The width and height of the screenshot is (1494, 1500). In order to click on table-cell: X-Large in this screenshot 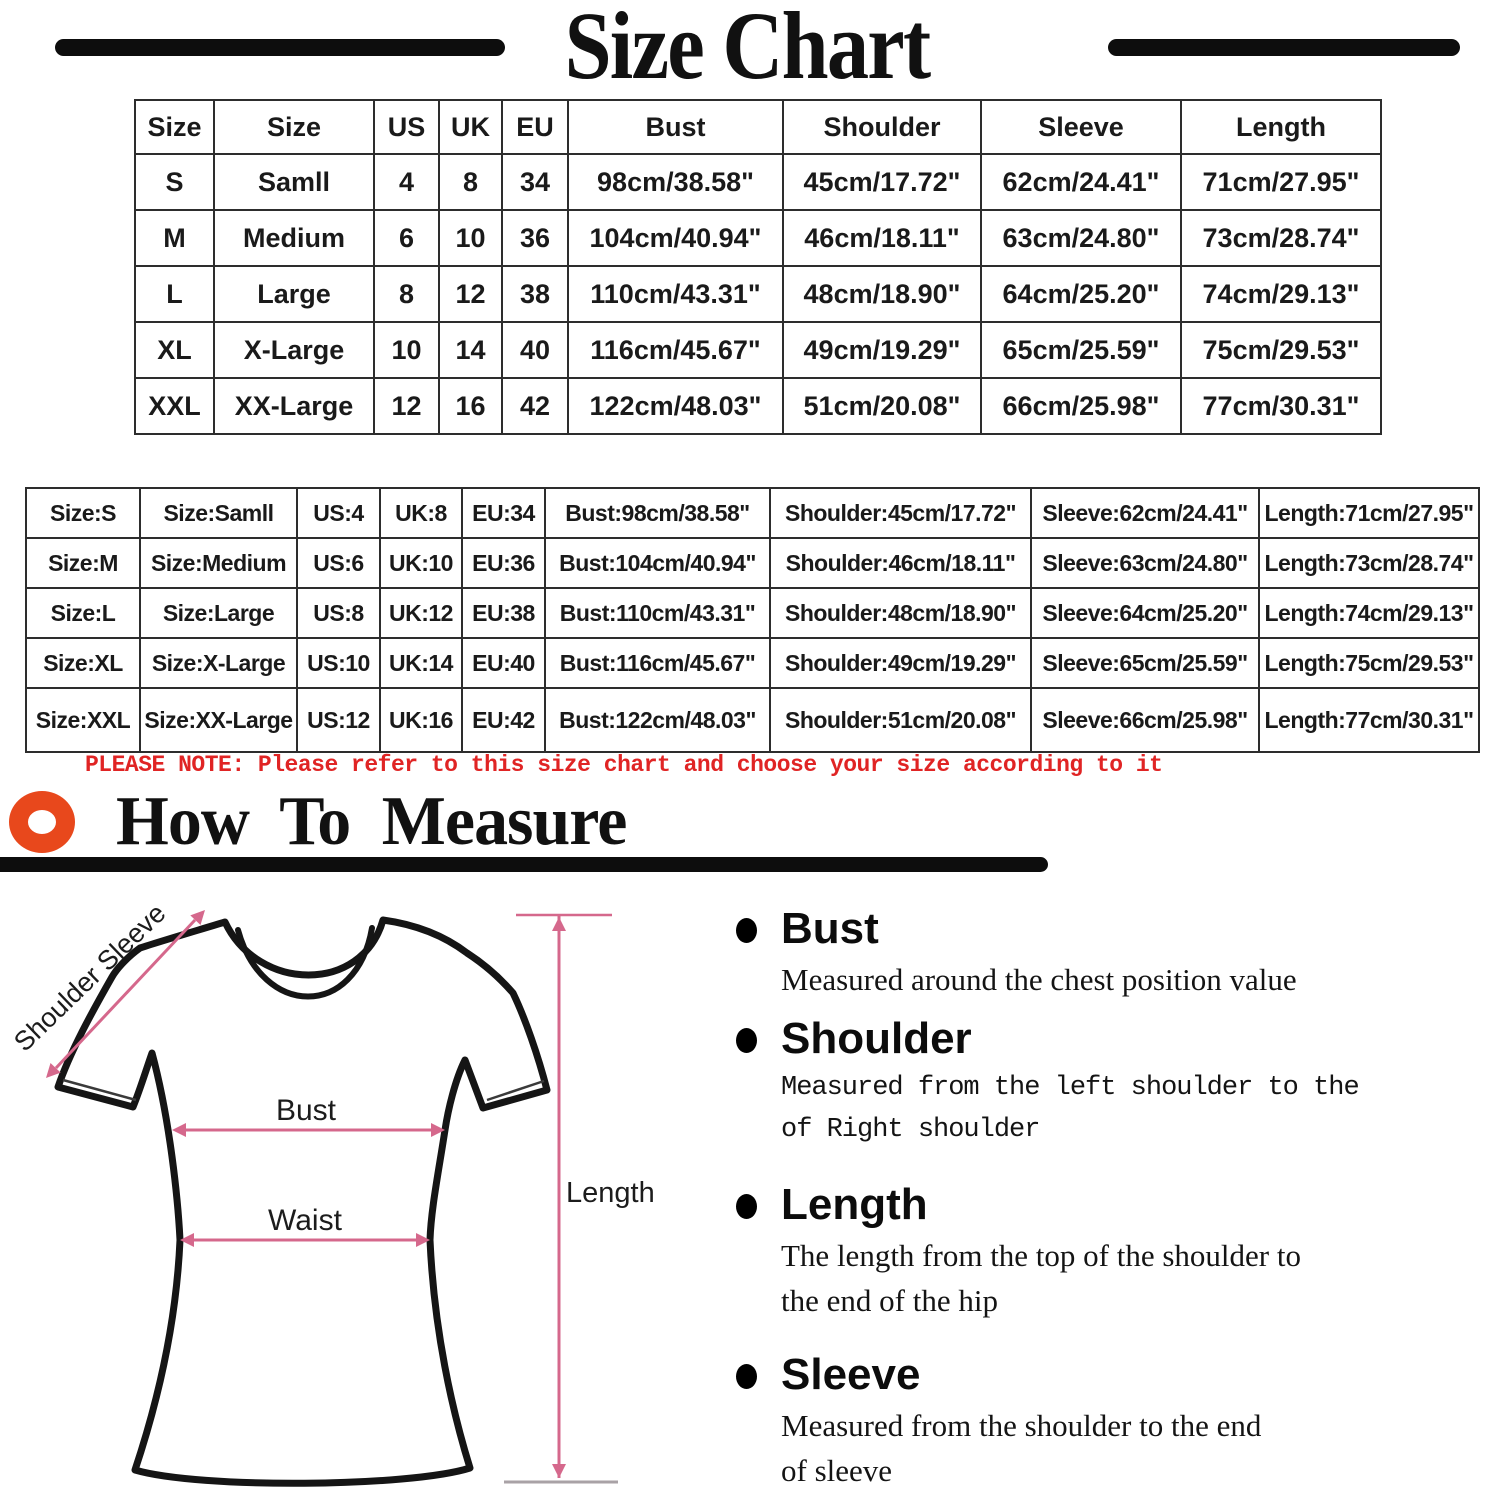, I will do `click(294, 350)`.